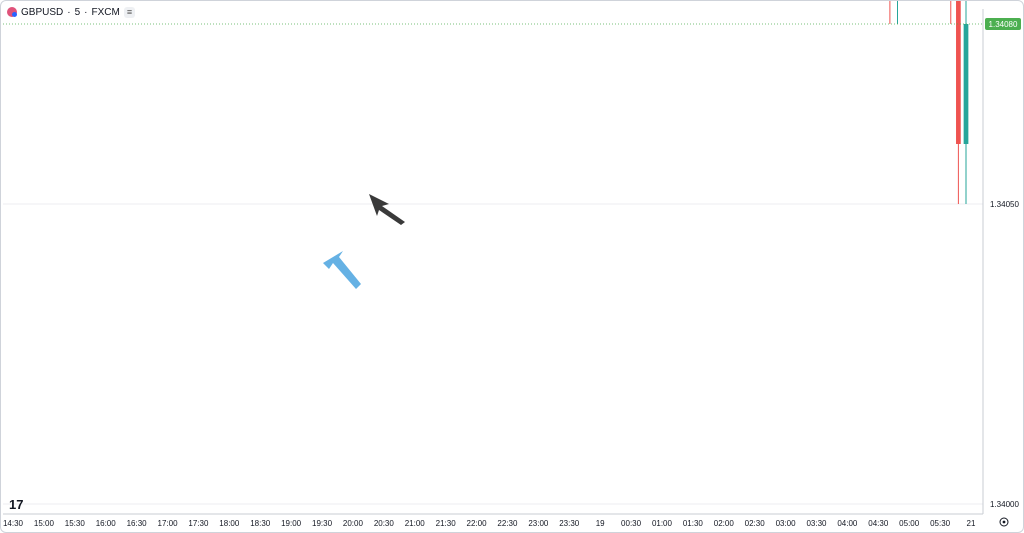  Describe the element at coordinates (693, 523) in the screenshot. I see `time-tick-label: 01:30` at that location.